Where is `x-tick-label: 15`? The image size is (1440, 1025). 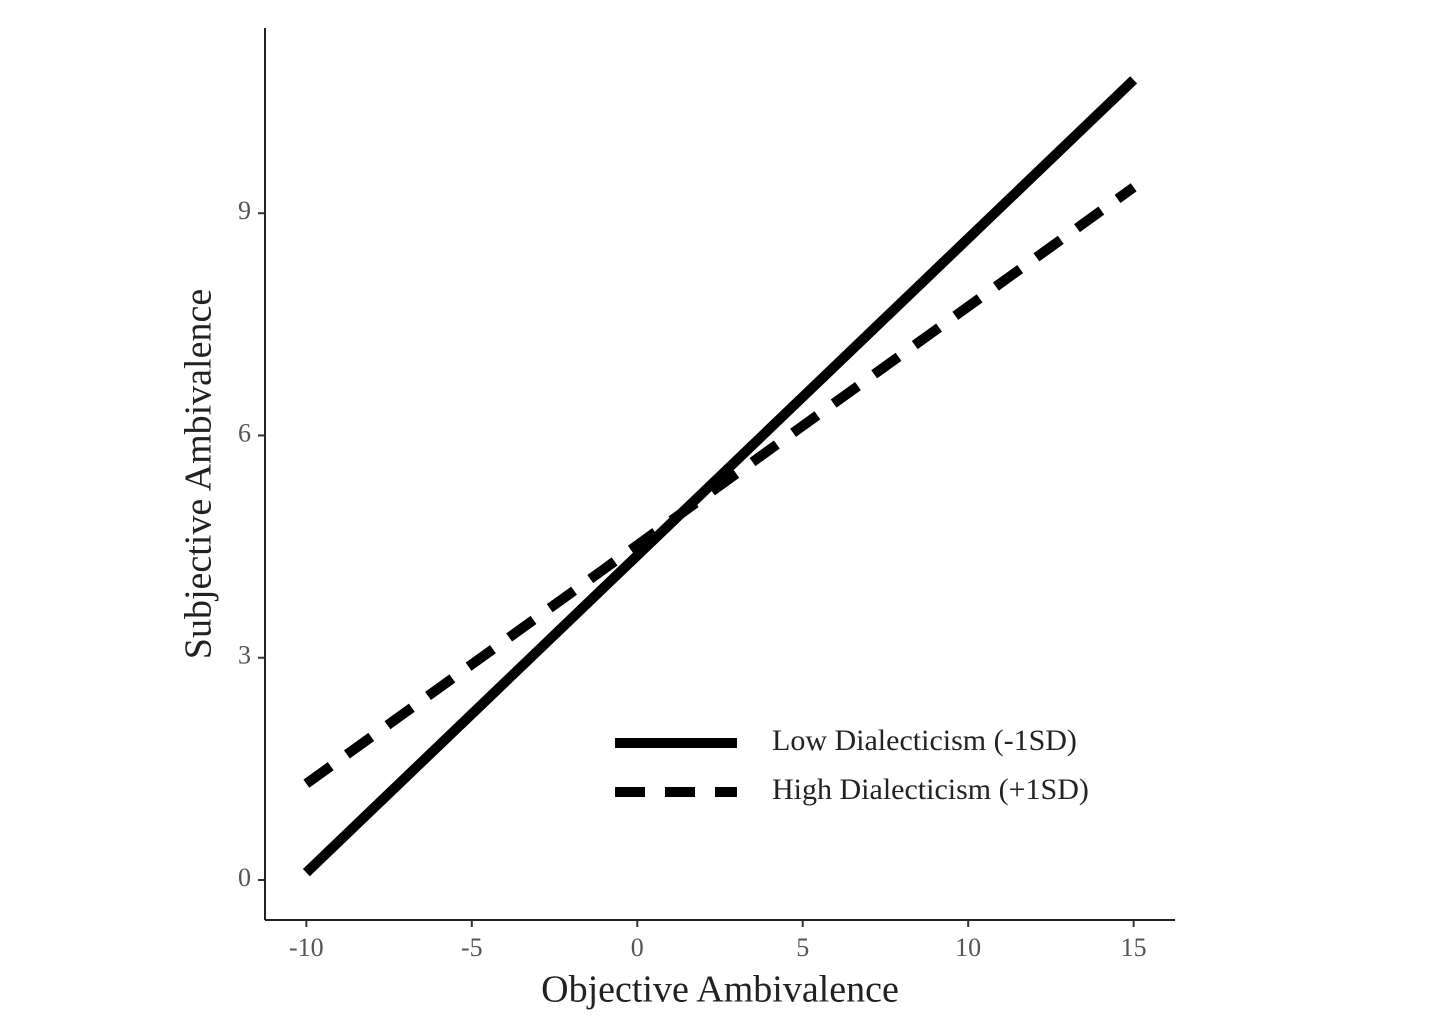 x-tick-label: 15 is located at coordinates (1134, 947).